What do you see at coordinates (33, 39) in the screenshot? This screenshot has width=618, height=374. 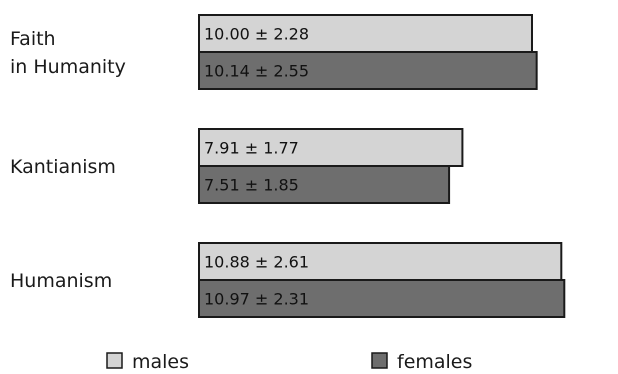 I see `category-label: Faith` at bounding box center [33, 39].